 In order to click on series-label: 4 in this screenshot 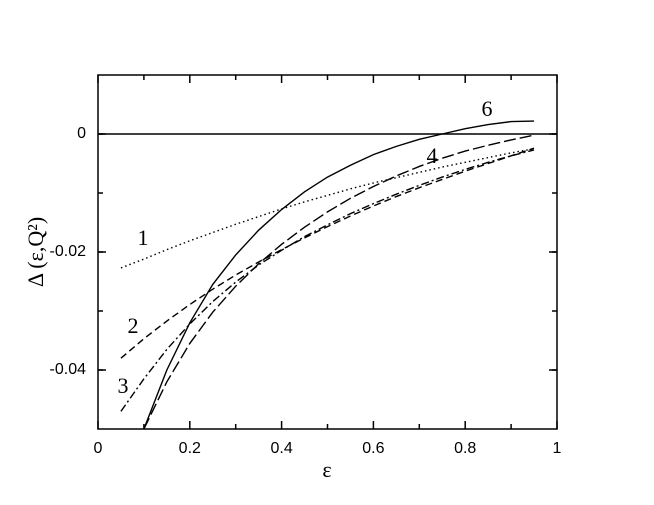, I will do `click(432, 155)`.